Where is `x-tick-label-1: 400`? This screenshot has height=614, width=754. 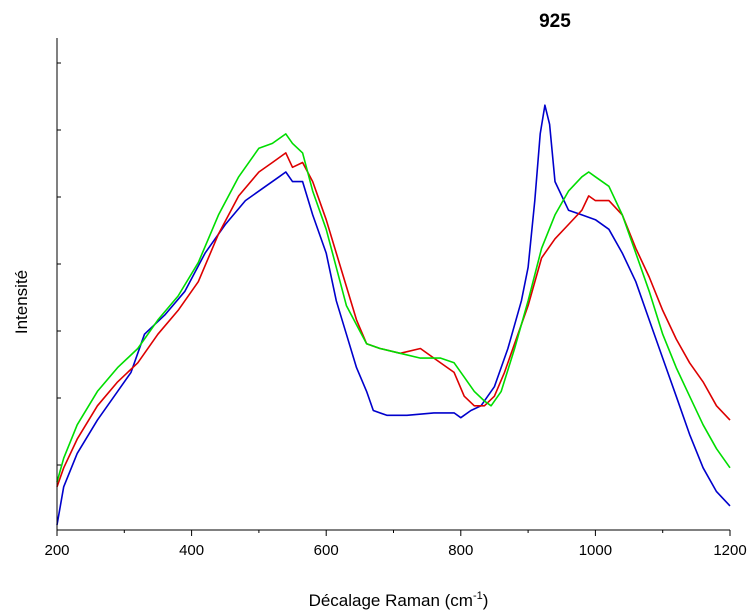 x-tick-label-1: 400 is located at coordinates (191, 550).